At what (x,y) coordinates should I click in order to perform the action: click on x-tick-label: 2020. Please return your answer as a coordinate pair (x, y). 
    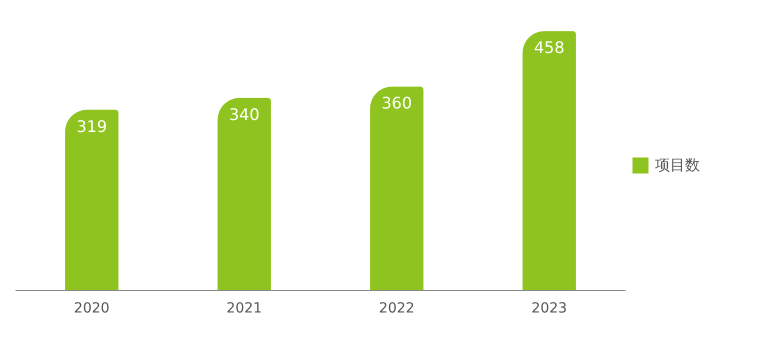
    Looking at the image, I should click on (92, 308).